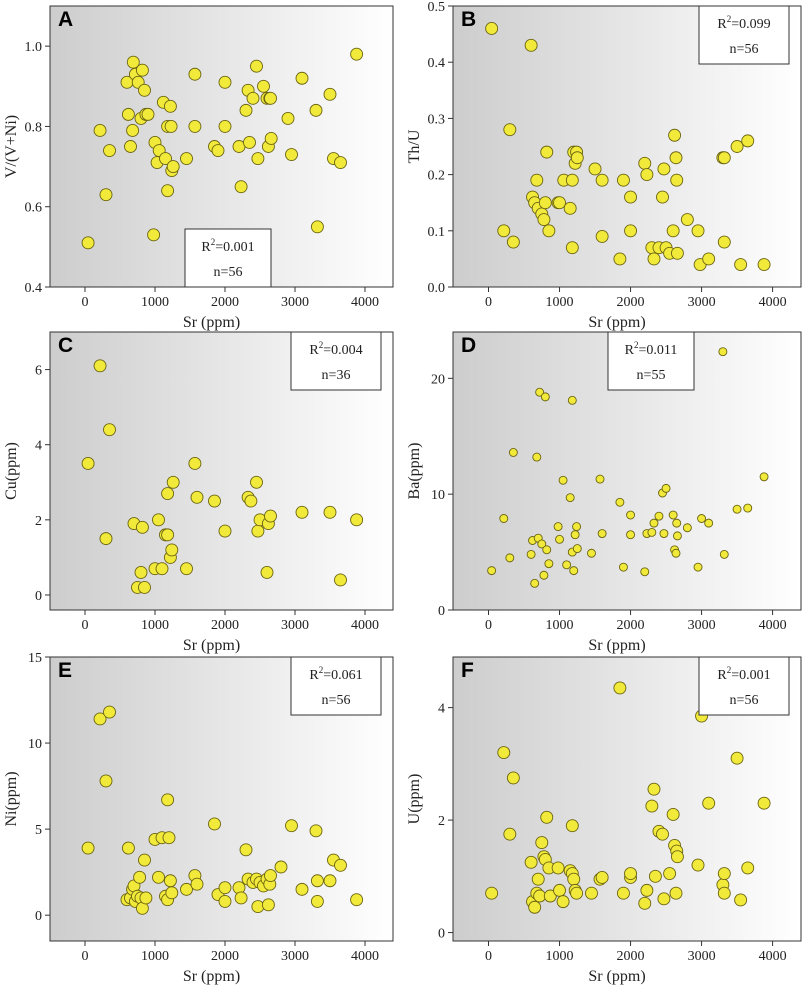 The width and height of the screenshot is (809, 987). What do you see at coordinates (65, 345) in the screenshot?
I see `panel-letter: C` at bounding box center [65, 345].